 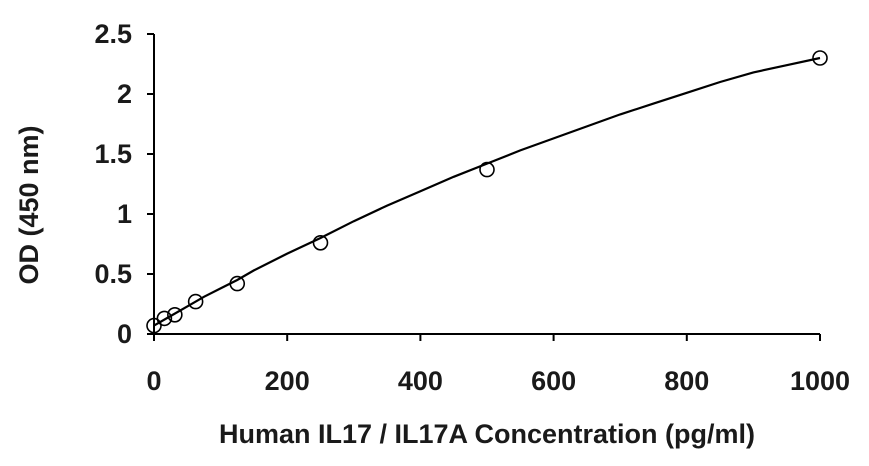 What do you see at coordinates (287, 381) in the screenshot?
I see `x-tick-label: 200` at bounding box center [287, 381].